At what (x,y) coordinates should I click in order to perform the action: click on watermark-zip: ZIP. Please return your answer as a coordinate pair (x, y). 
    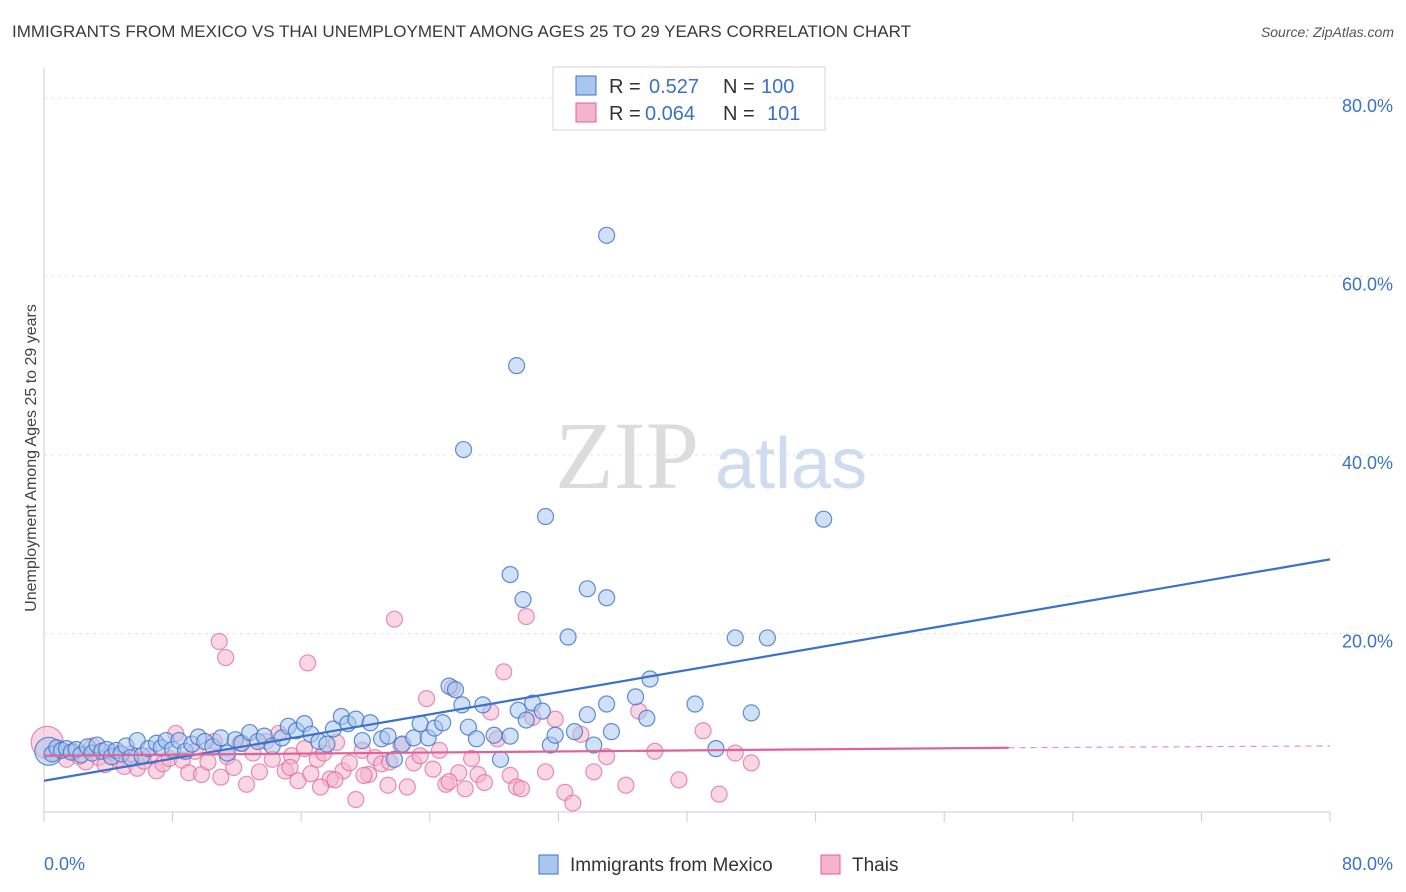
    Looking at the image, I should click on (627, 455).